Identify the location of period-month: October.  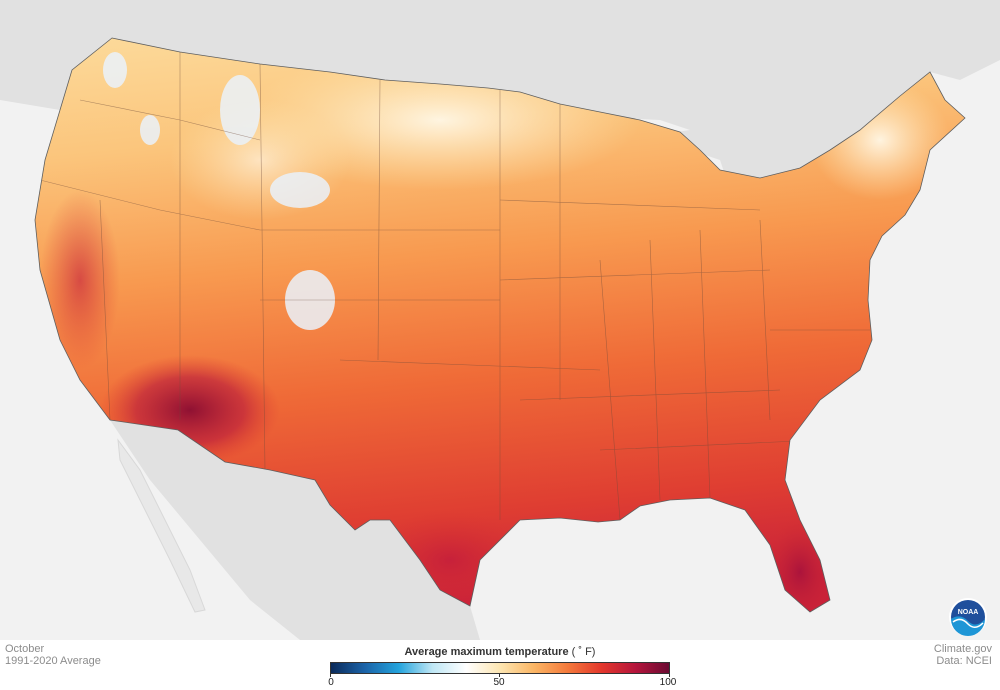
(25, 649).